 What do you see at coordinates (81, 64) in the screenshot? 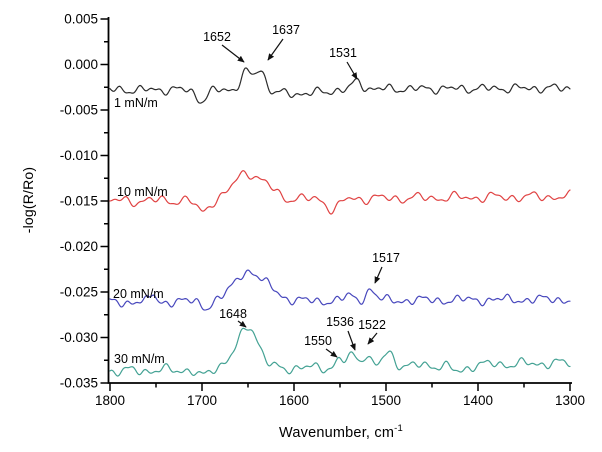
I see `y-tick-label: 0.000` at bounding box center [81, 64].